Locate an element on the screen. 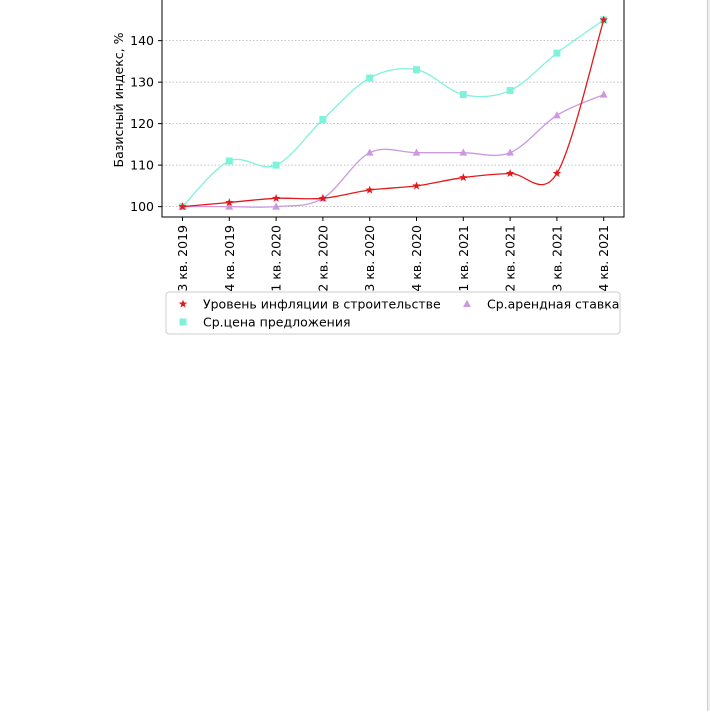 This screenshot has width=710, height=715. legend-label: Уровень инфляции в строительстве is located at coordinates (322, 304).